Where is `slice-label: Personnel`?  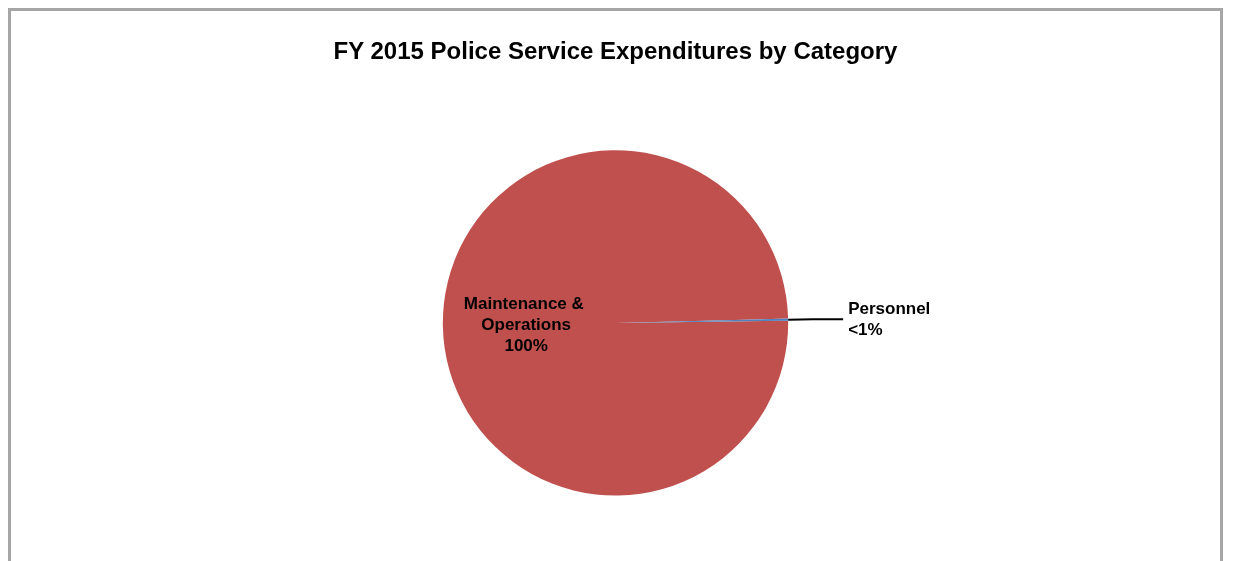
slice-label: Personnel is located at coordinates (889, 309).